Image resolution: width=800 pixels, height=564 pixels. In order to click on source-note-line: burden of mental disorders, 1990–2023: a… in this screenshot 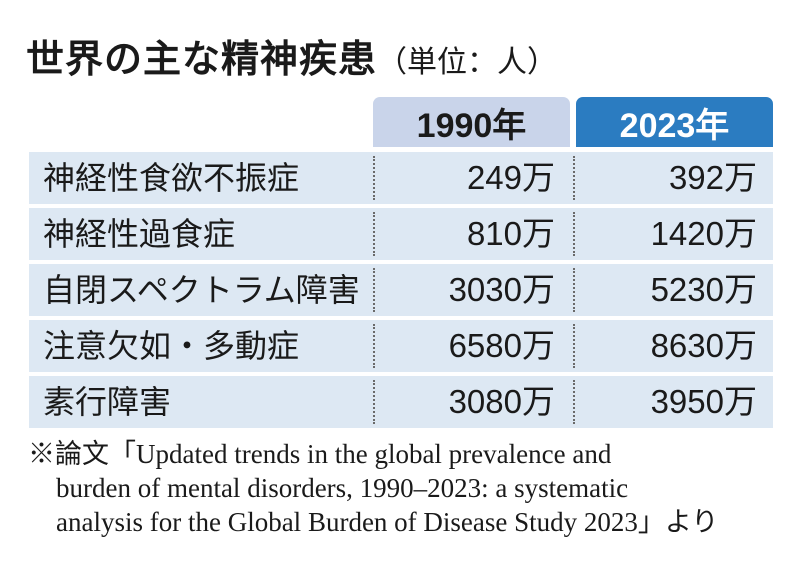, I will do `click(342, 488)`.